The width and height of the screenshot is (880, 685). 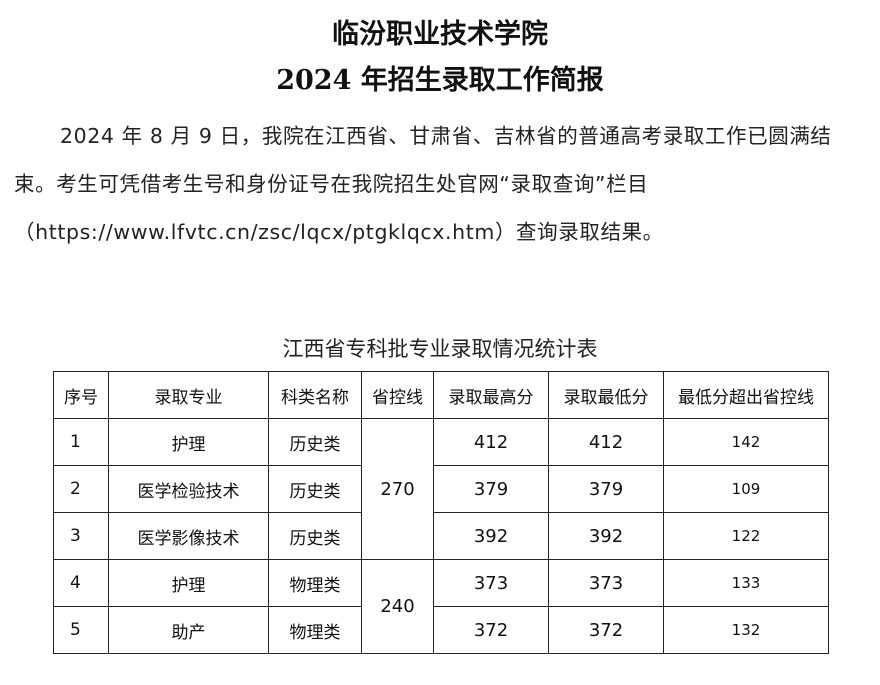 What do you see at coordinates (746, 583) in the screenshot?
I see `cell-over: 133` at bounding box center [746, 583].